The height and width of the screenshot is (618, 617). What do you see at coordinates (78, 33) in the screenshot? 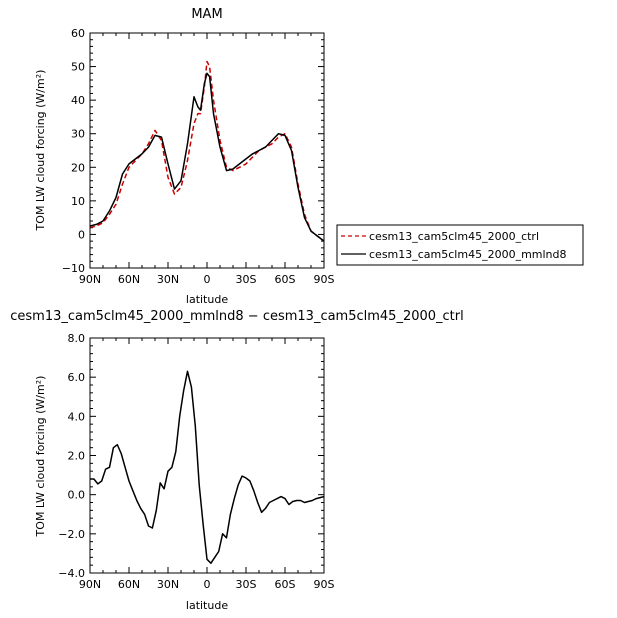
I see `top-y-tick-label: 60` at bounding box center [78, 33].